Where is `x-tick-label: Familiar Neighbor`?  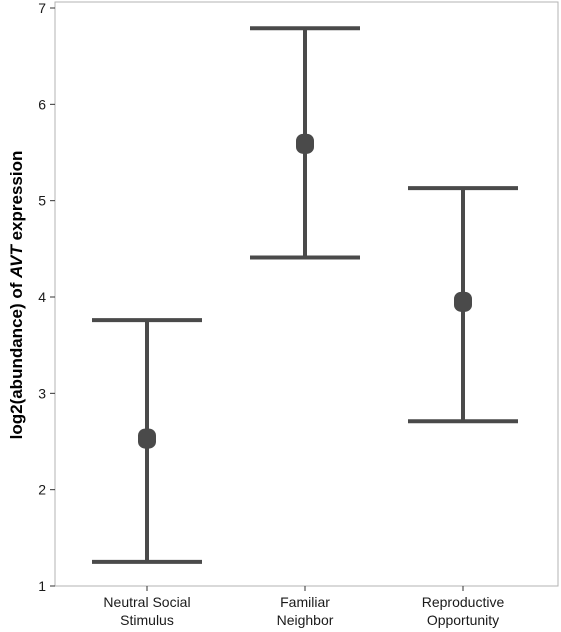 x-tick-label: Familiar Neighbor is located at coordinates (305, 611).